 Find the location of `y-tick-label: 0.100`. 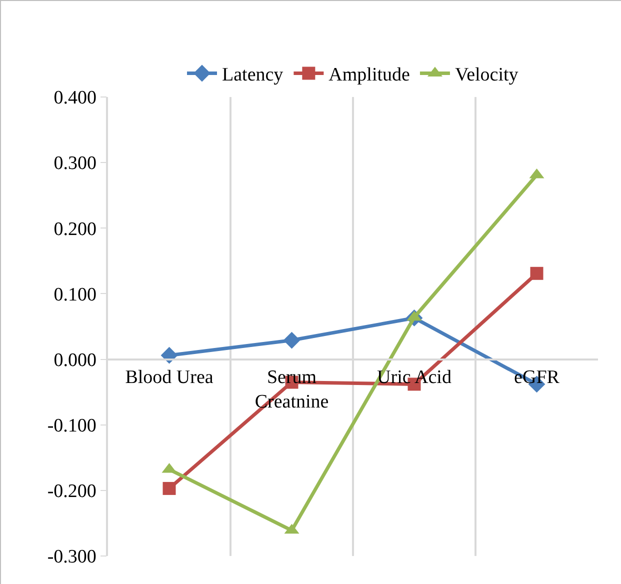

y-tick-label: 0.100 is located at coordinates (75, 295).